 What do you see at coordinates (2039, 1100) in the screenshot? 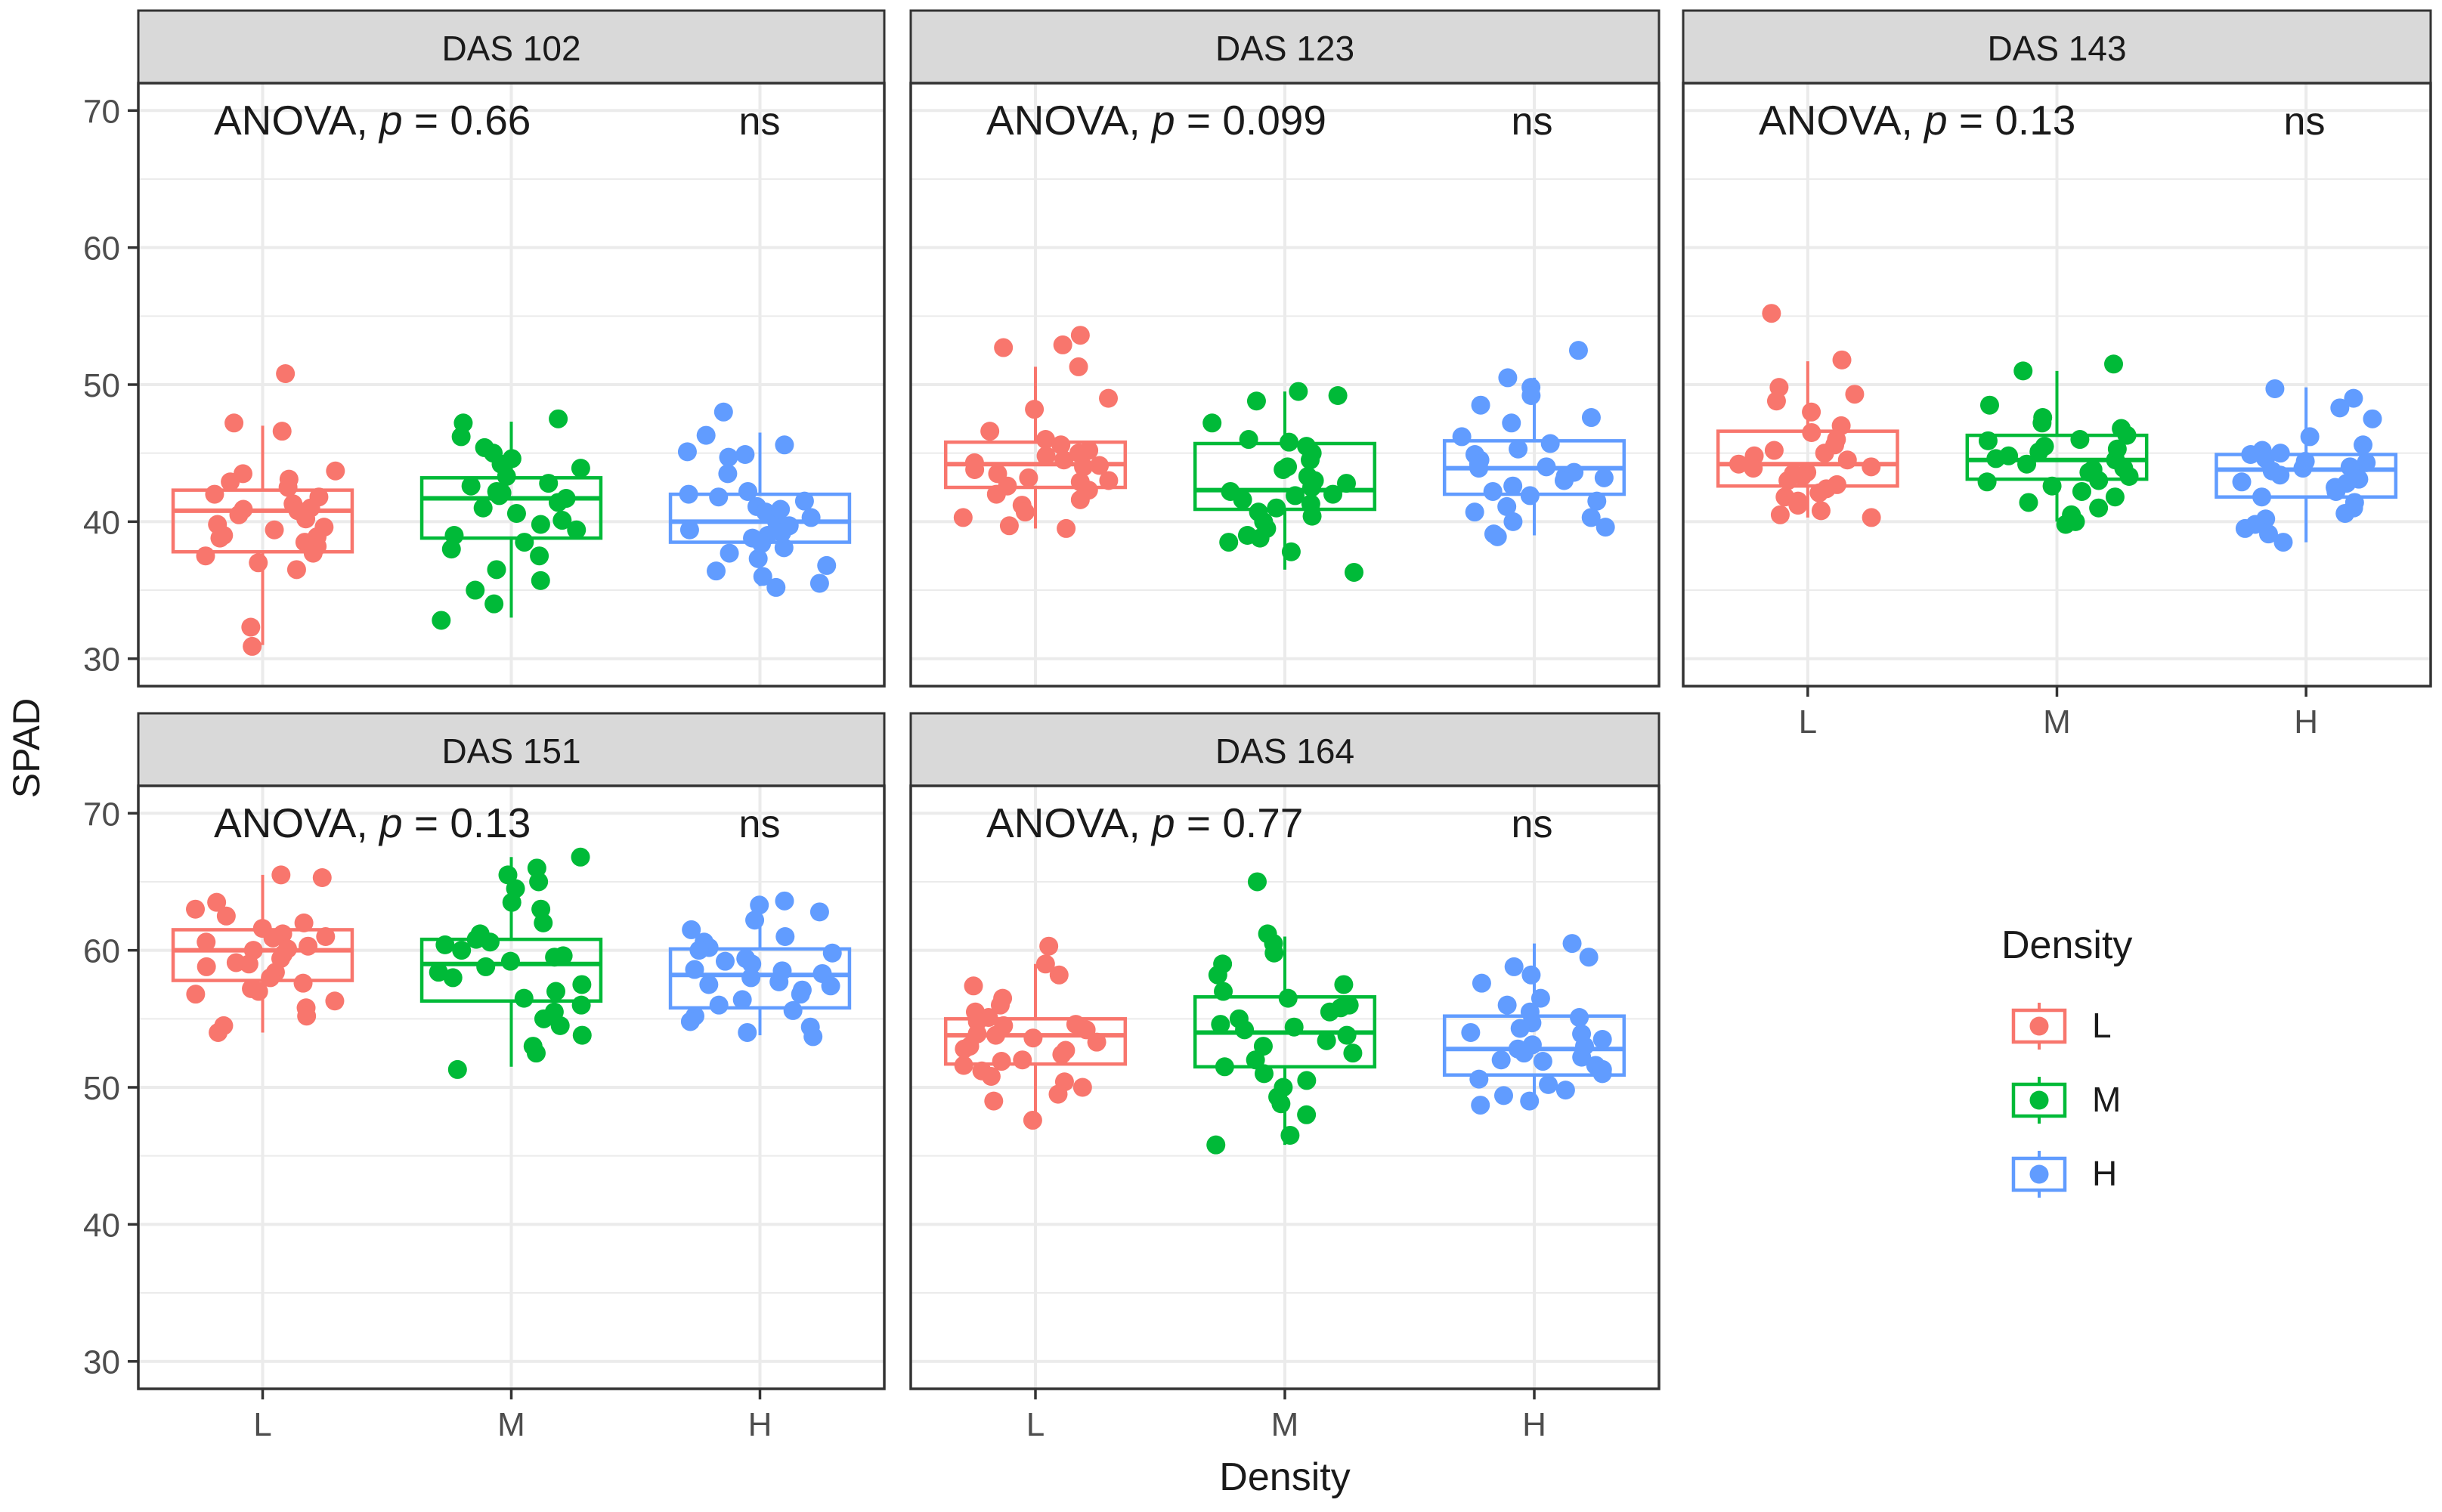
I see `legend-key-point` at bounding box center [2039, 1100].